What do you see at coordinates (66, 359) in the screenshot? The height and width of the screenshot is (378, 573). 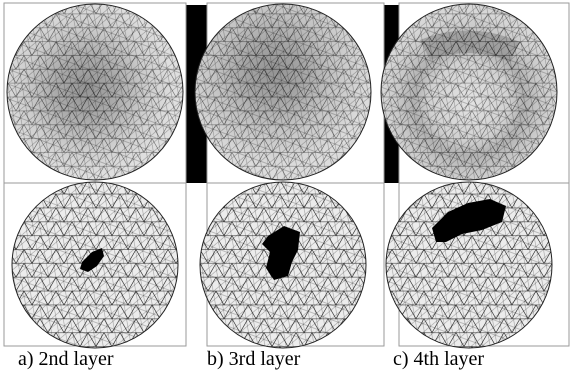 I see `caption-a: a) 2nd layer` at bounding box center [66, 359].